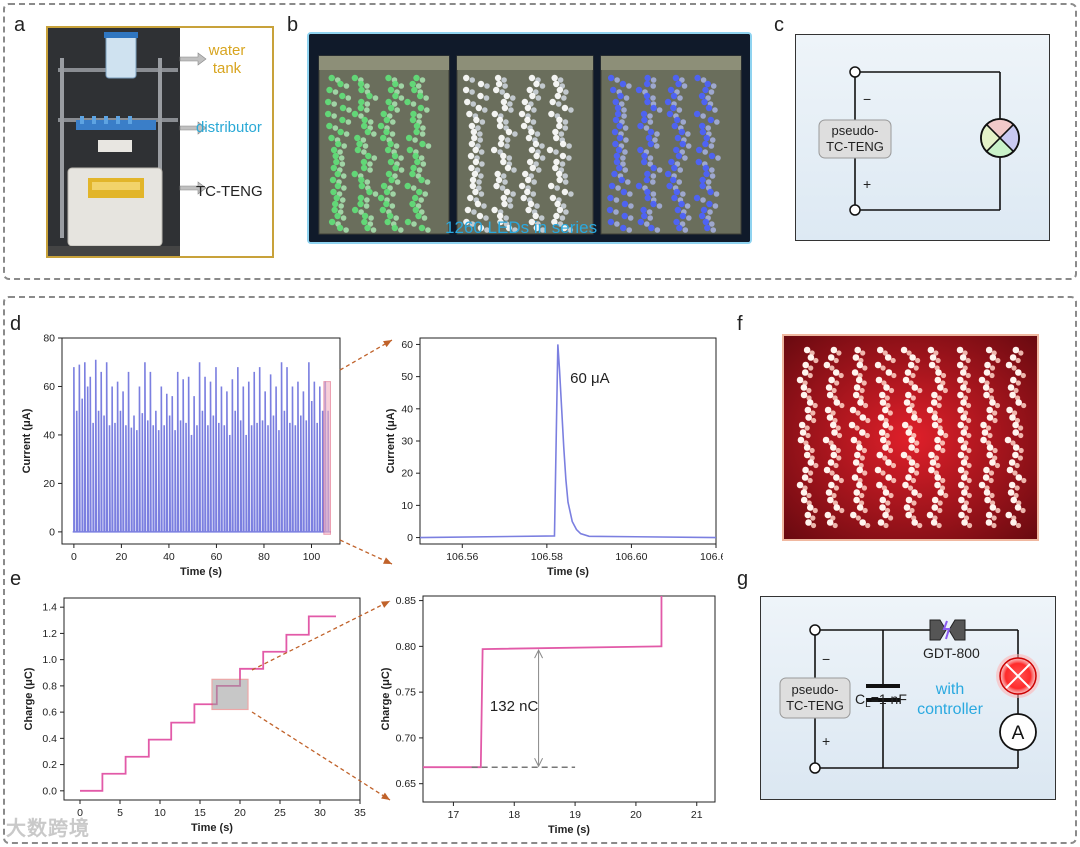 Image resolution: width=1080 pixels, height=847 pixels. Describe the element at coordinates (217, 557) in the screenshot. I see `x-tick-label: 60` at that location.